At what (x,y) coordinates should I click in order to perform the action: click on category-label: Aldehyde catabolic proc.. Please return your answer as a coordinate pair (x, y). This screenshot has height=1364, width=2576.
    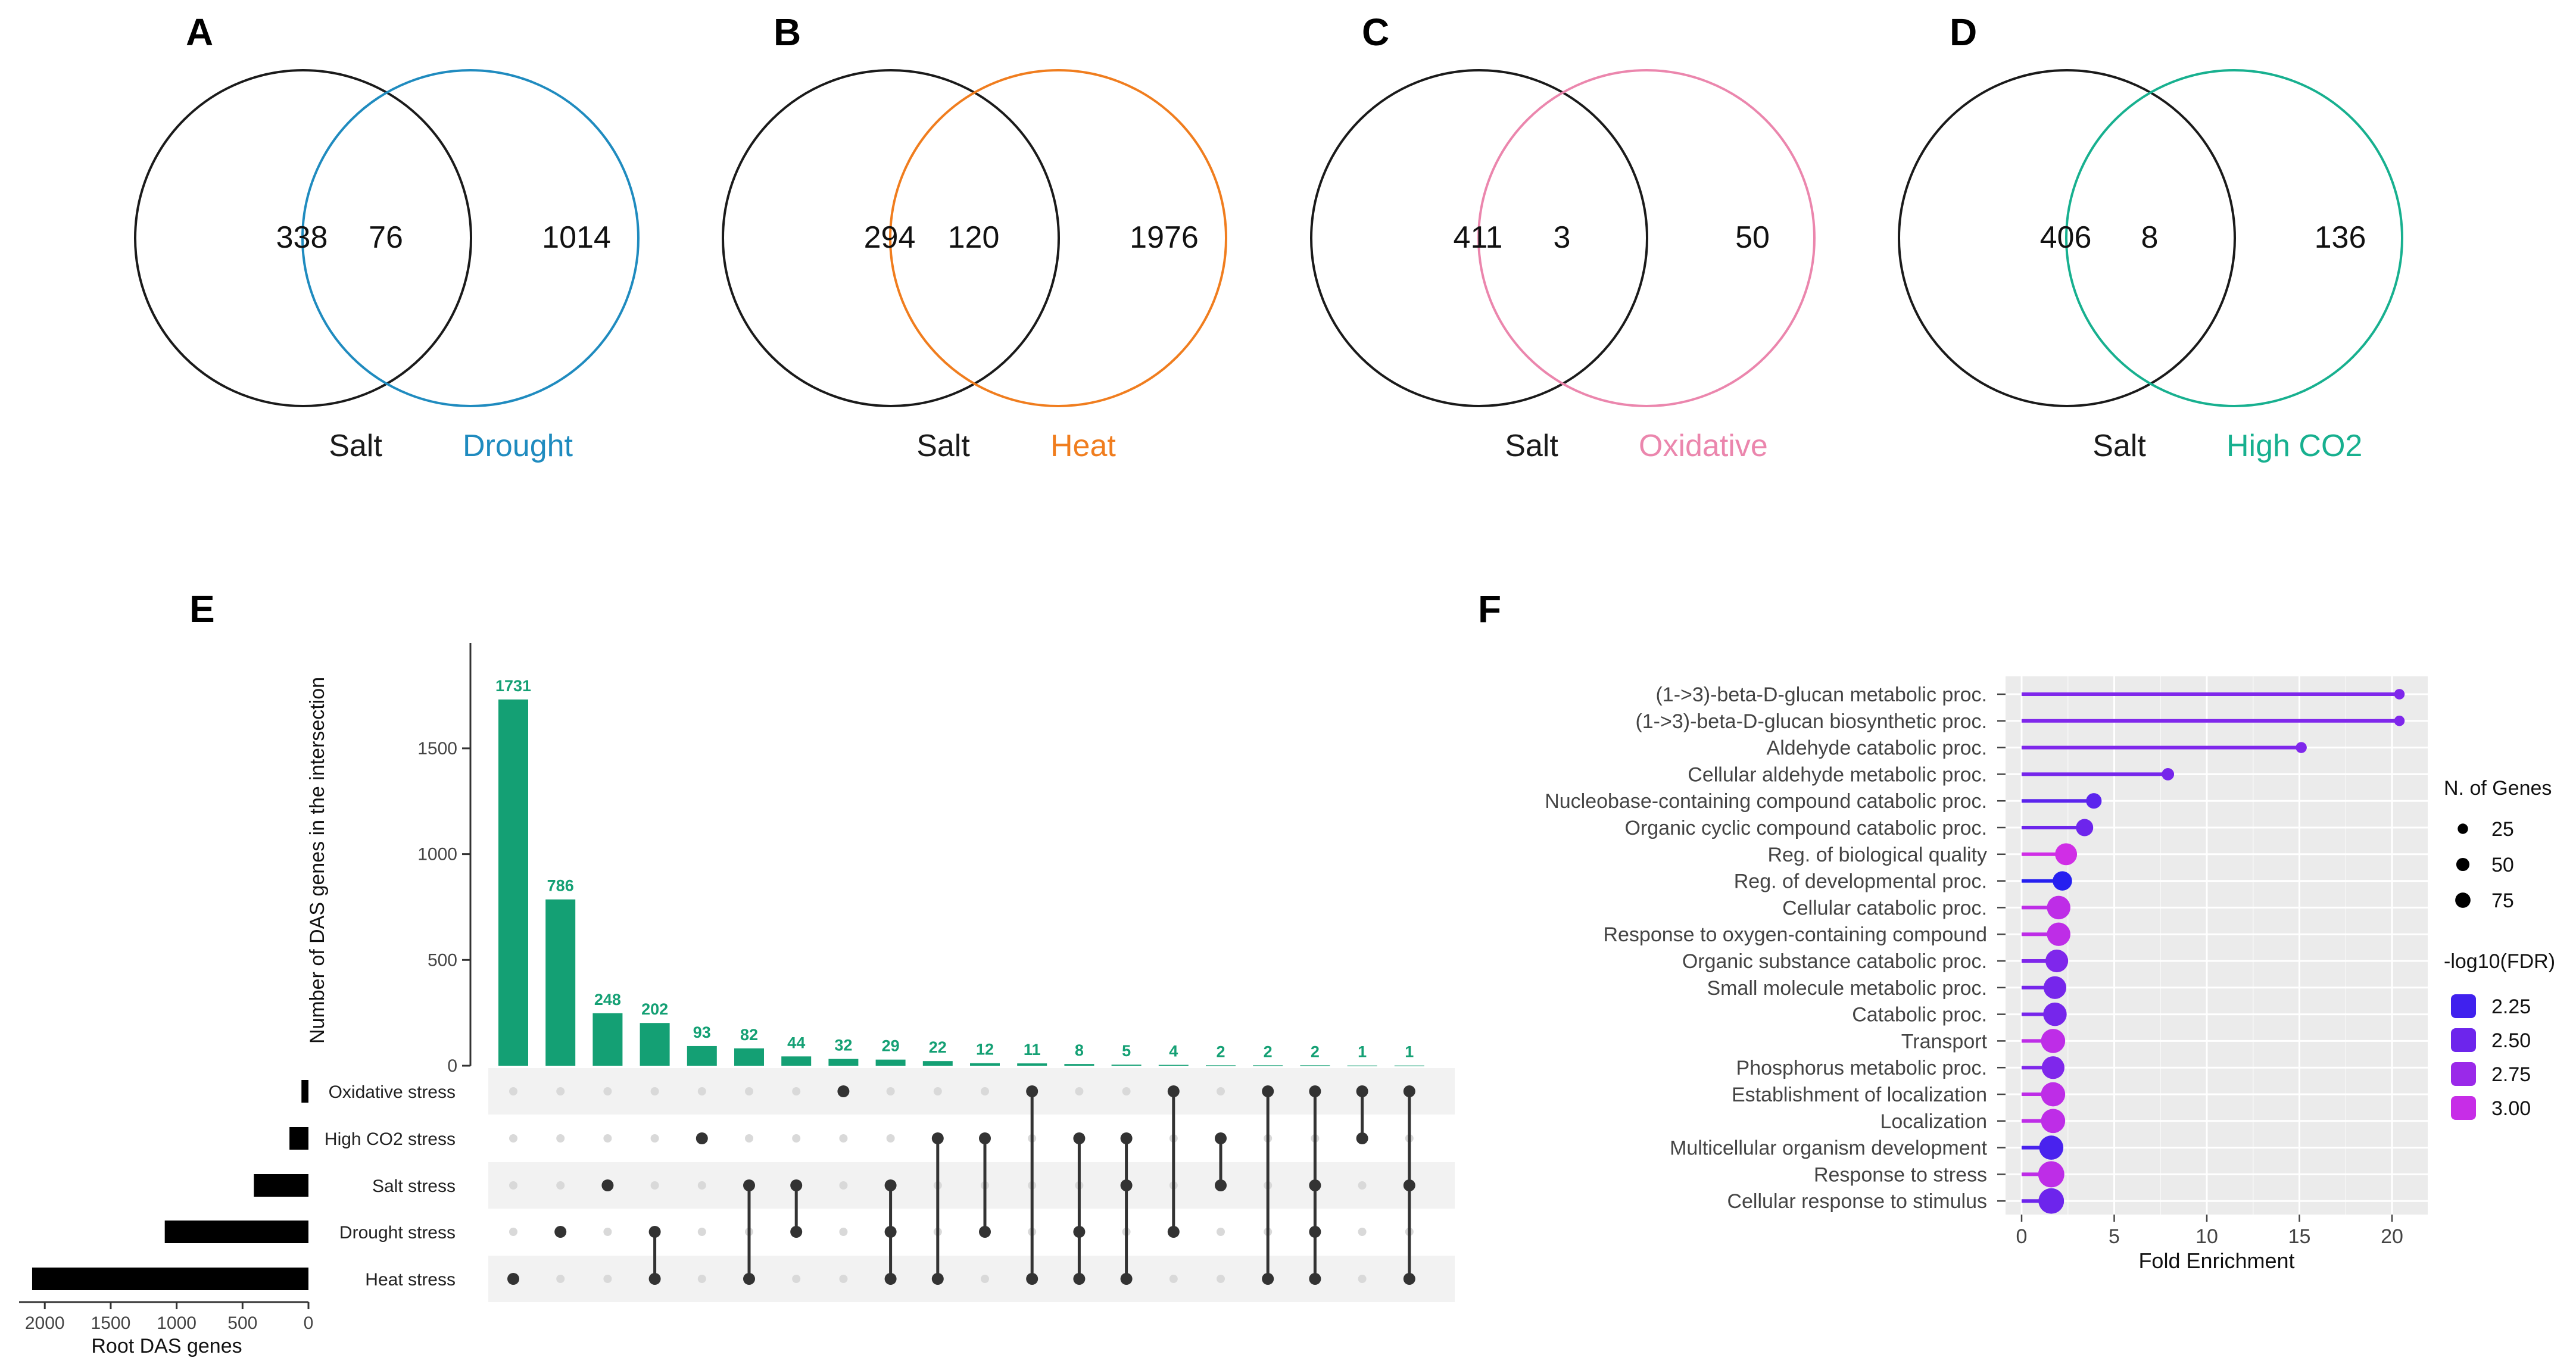
    Looking at the image, I should click on (1877, 748).